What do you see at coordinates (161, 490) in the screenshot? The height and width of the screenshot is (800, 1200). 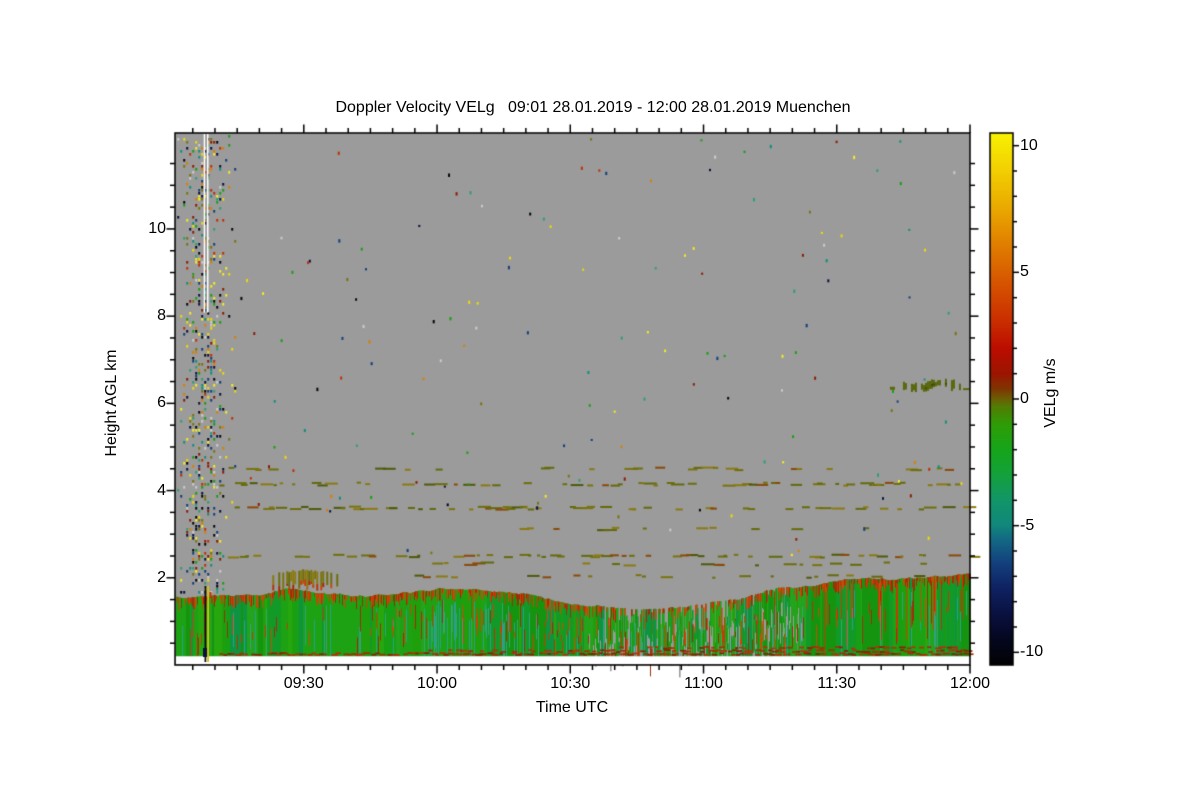 I see `y-tick-label-4: 4` at bounding box center [161, 490].